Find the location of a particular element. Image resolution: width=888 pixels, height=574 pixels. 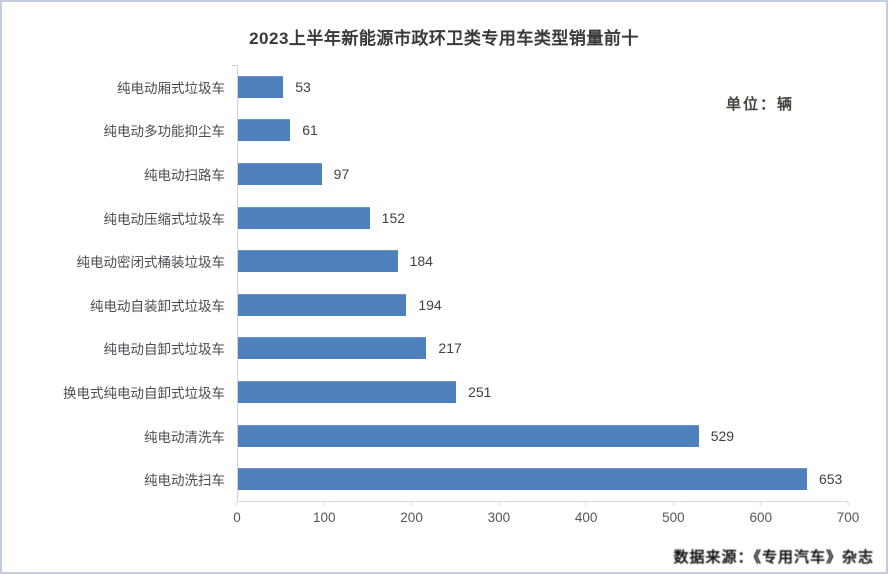

value-label: 217 is located at coordinates (450, 348).